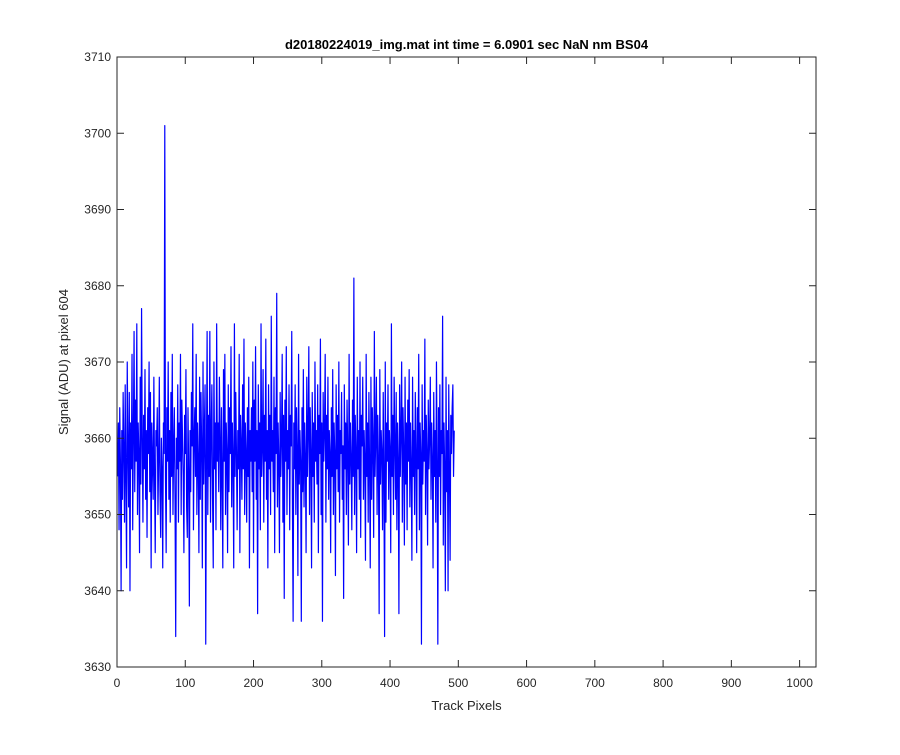 Image resolution: width=900 pixels, height=755 pixels. Describe the element at coordinates (322, 683) in the screenshot. I see `x-tick-label: 300` at that location.